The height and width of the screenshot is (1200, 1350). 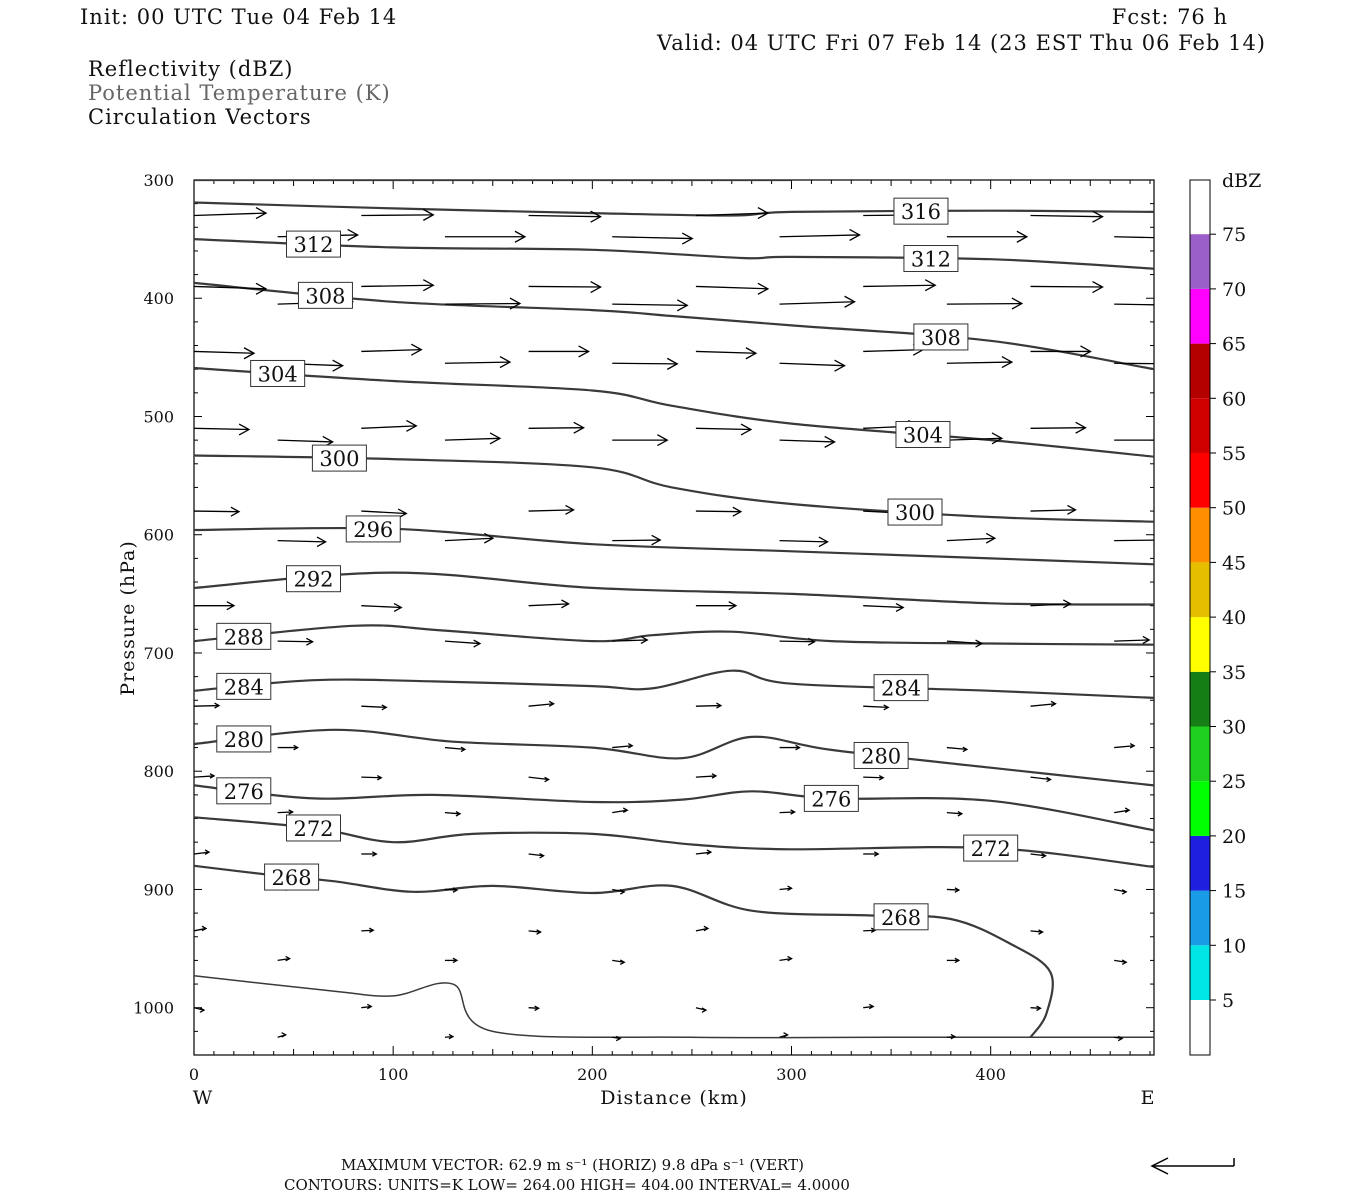 I want to click on x-tick-labels: 0 100 200 300 400, so click(x=597, y=1074).